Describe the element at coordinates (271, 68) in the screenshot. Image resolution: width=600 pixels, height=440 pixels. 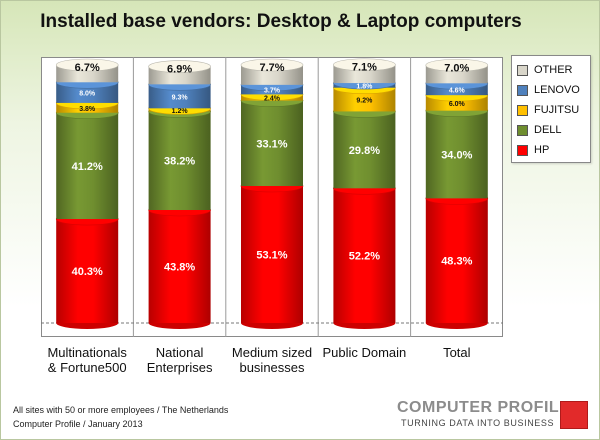
I see `data-label: 7.7%` at that location.